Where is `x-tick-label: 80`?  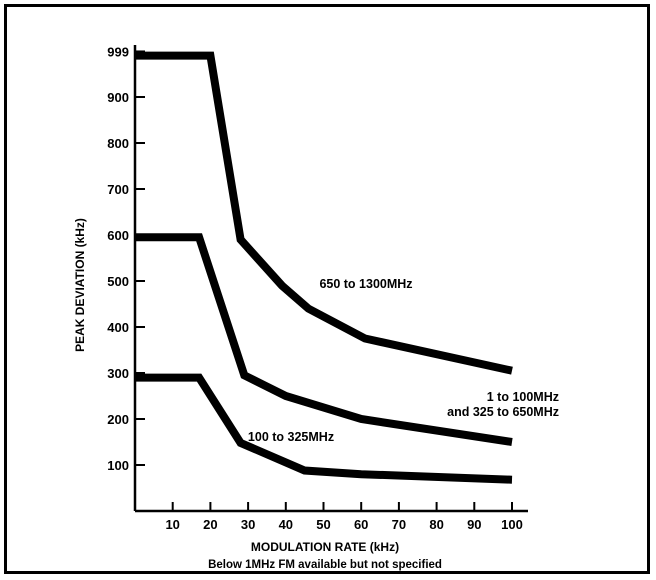 x-tick-label: 80 is located at coordinates (436, 524).